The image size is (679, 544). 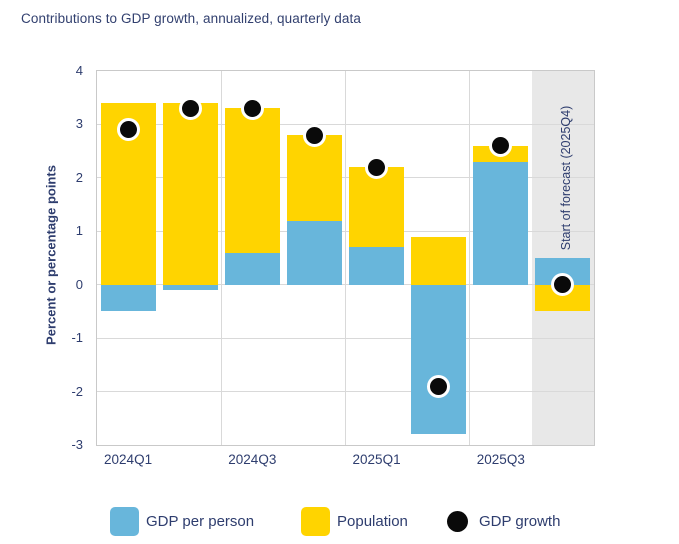 What do you see at coordinates (200, 521) in the screenshot?
I see `legend-label-gdp-per-person: GDP per person` at bounding box center [200, 521].